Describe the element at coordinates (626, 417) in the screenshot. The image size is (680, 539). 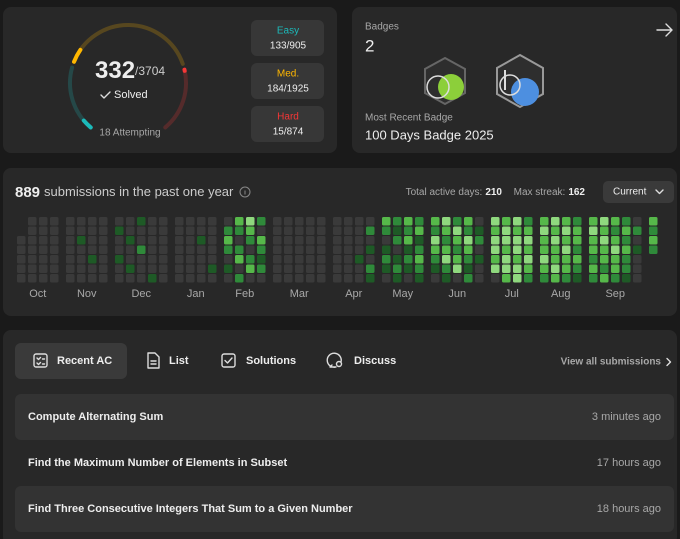
I see `submission-time: 3 minutes ago` at that location.